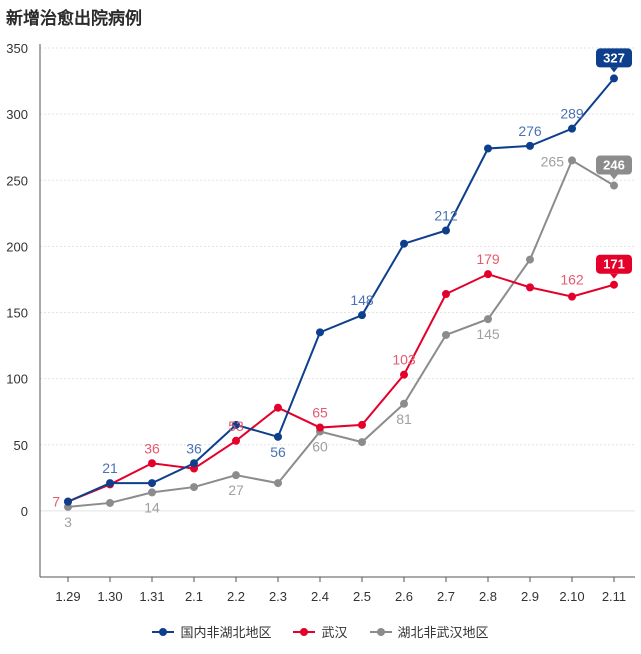 Image resolution: width=641 pixels, height=654 pixels. What do you see at coordinates (17, 48) in the screenshot?
I see `y-tick-label: 350` at bounding box center [17, 48].